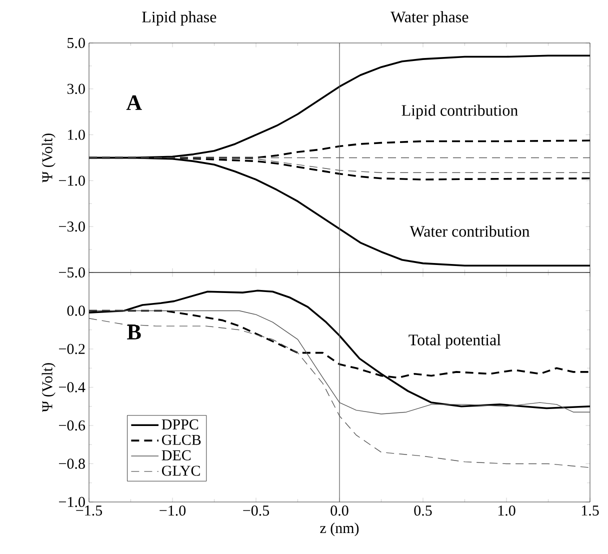 The height and width of the screenshot is (554, 608). I want to click on y-tick-label: 0.0, so click(76, 311).